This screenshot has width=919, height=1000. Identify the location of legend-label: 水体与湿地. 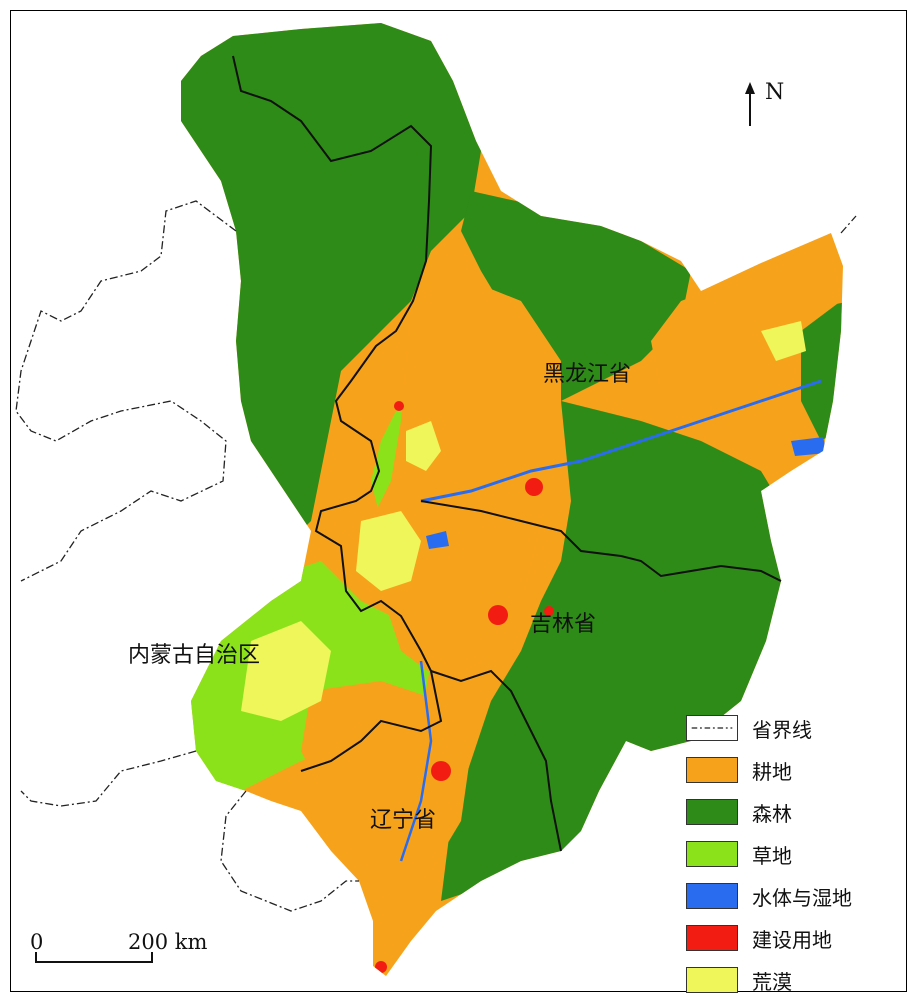
(802, 898).